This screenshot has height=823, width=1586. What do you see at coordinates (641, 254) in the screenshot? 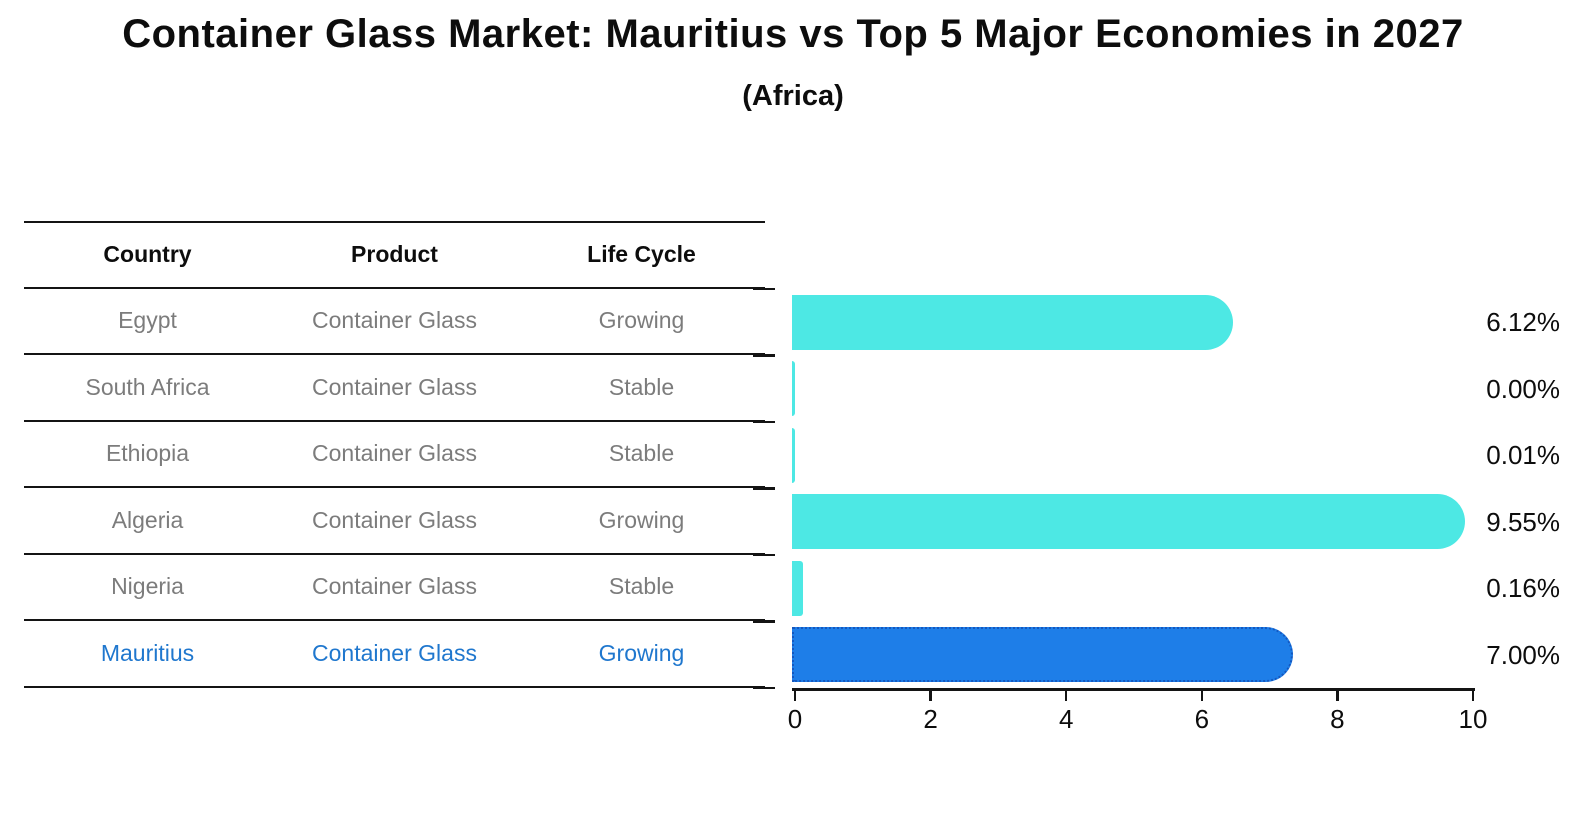
I see `table-header-life-cycle: Life Cycle` at bounding box center [641, 254].